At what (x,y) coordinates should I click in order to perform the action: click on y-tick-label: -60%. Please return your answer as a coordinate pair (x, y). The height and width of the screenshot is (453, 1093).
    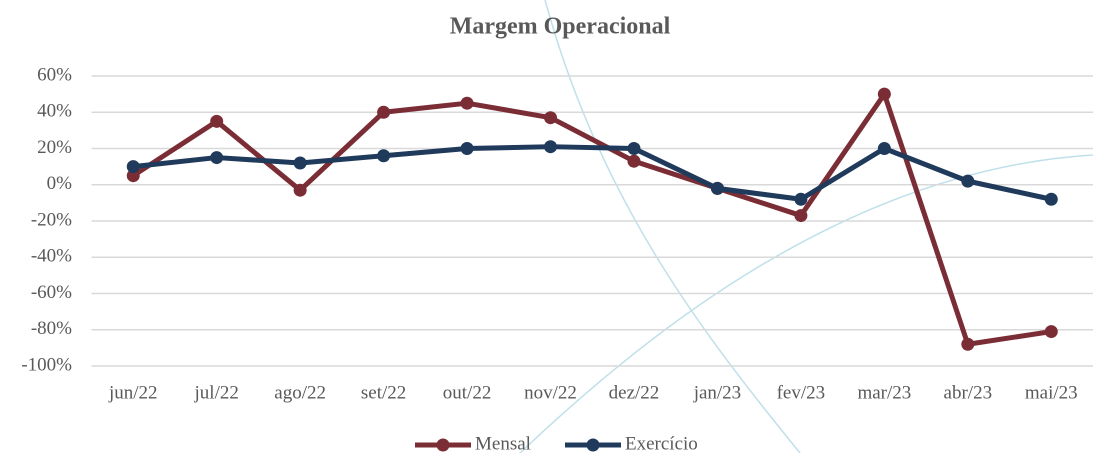
    Looking at the image, I should click on (51, 292).